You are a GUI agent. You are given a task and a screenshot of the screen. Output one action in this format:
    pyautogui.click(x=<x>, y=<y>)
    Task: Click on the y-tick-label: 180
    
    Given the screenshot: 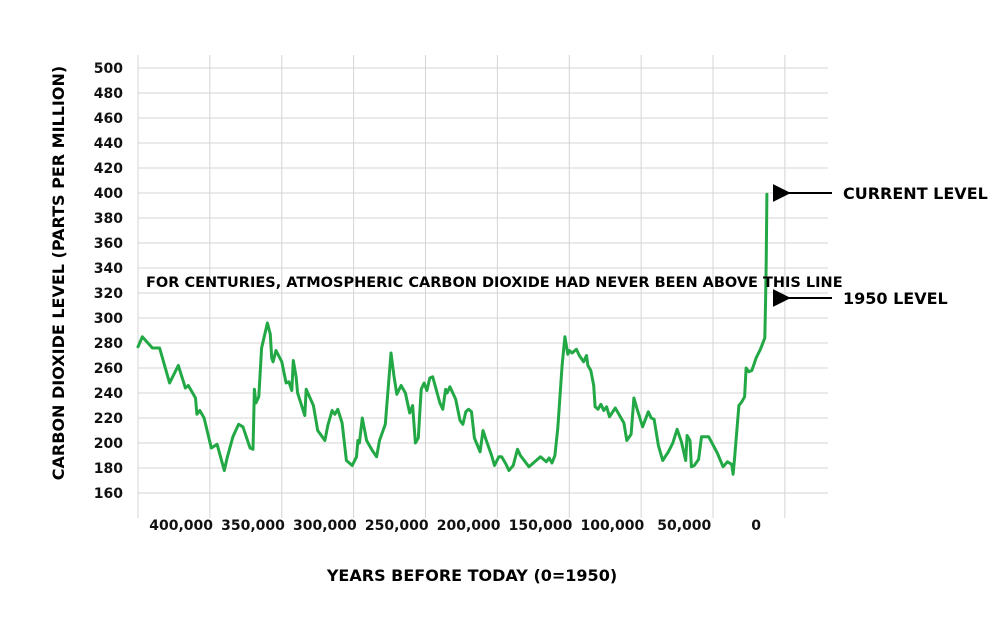 What is the action you would take?
    pyautogui.click(x=108, y=469)
    